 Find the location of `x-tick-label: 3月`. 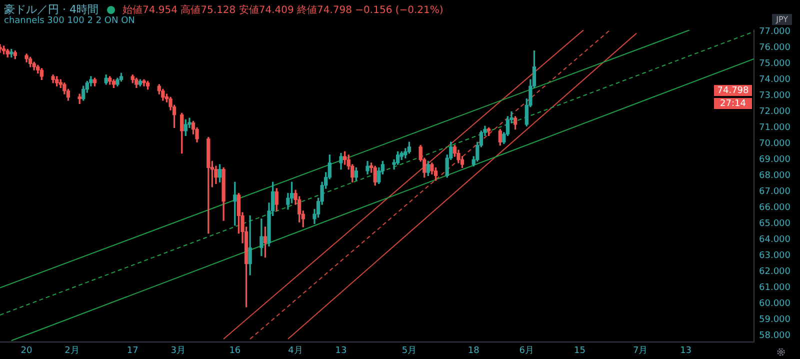

x-tick-label: 3月 is located at coordinates (178, 351).